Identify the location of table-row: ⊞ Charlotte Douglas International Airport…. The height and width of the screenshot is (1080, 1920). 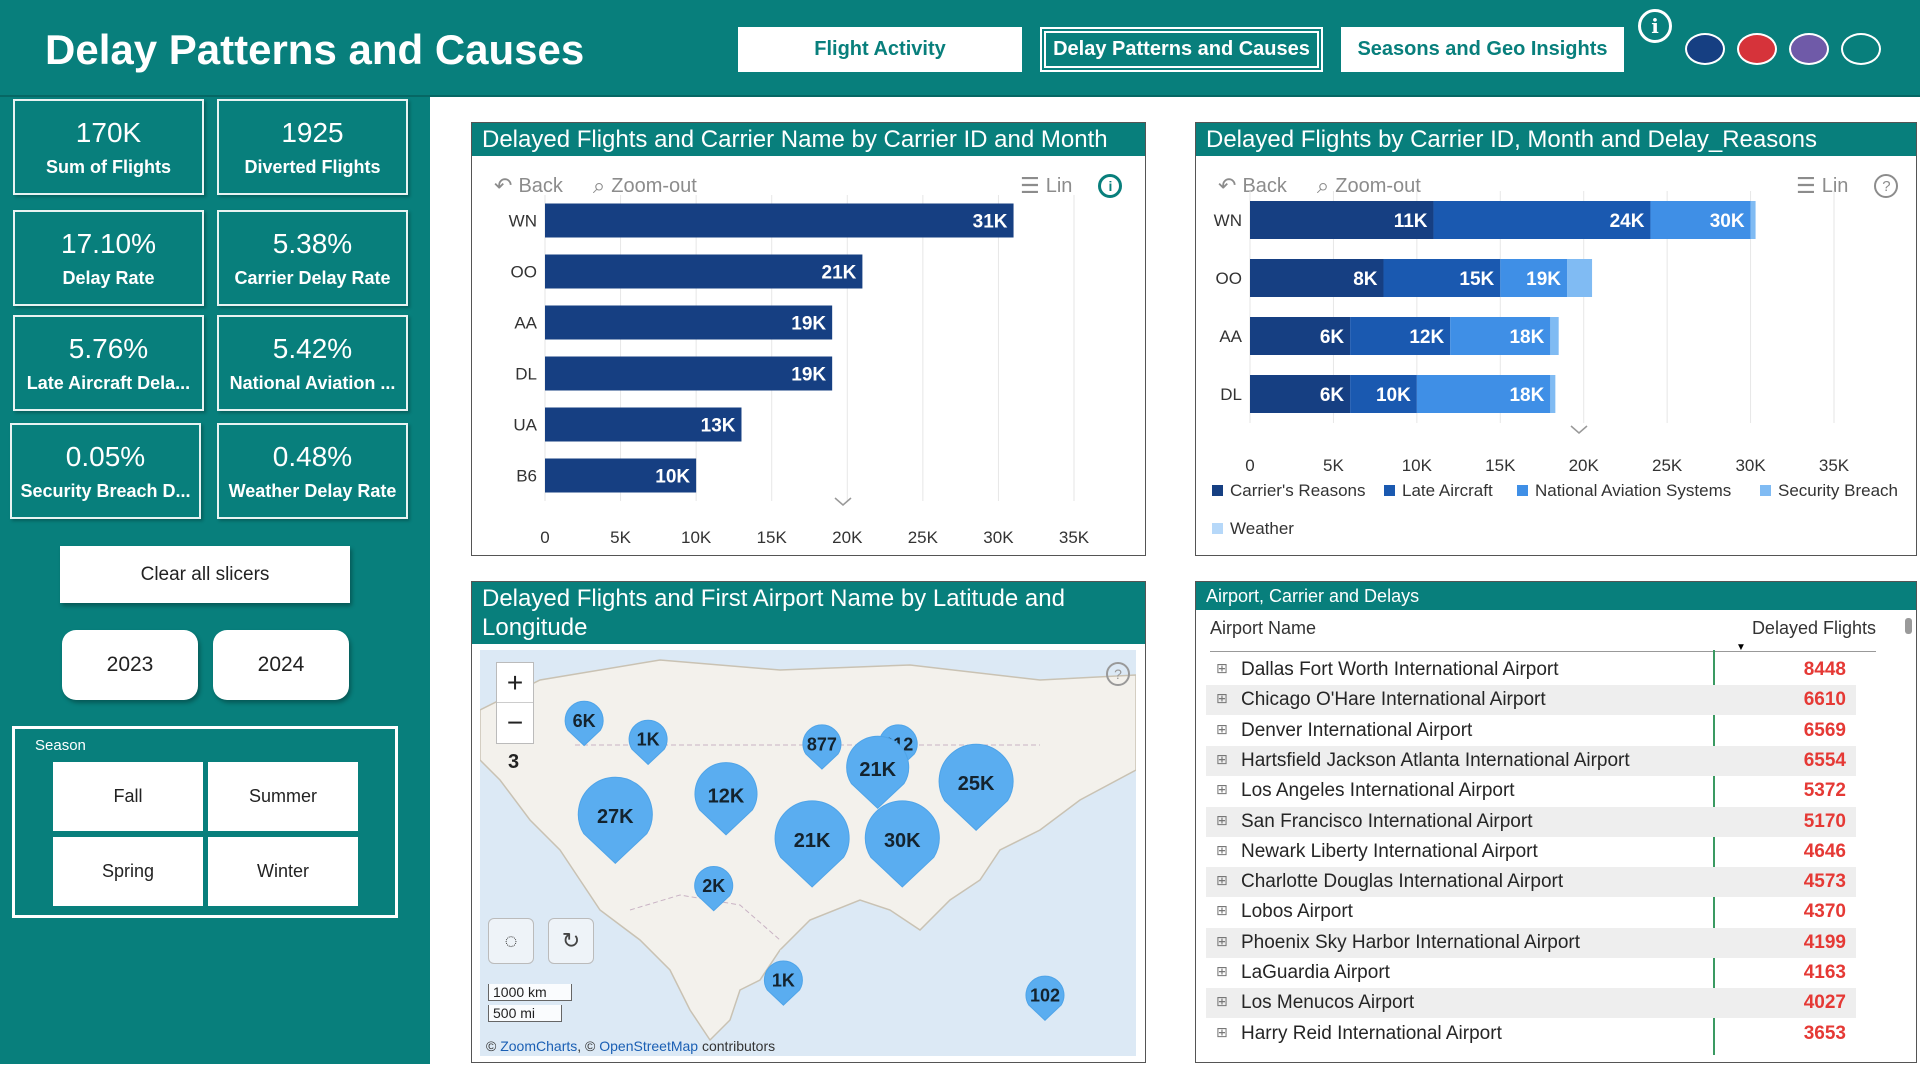
(1531, 882).